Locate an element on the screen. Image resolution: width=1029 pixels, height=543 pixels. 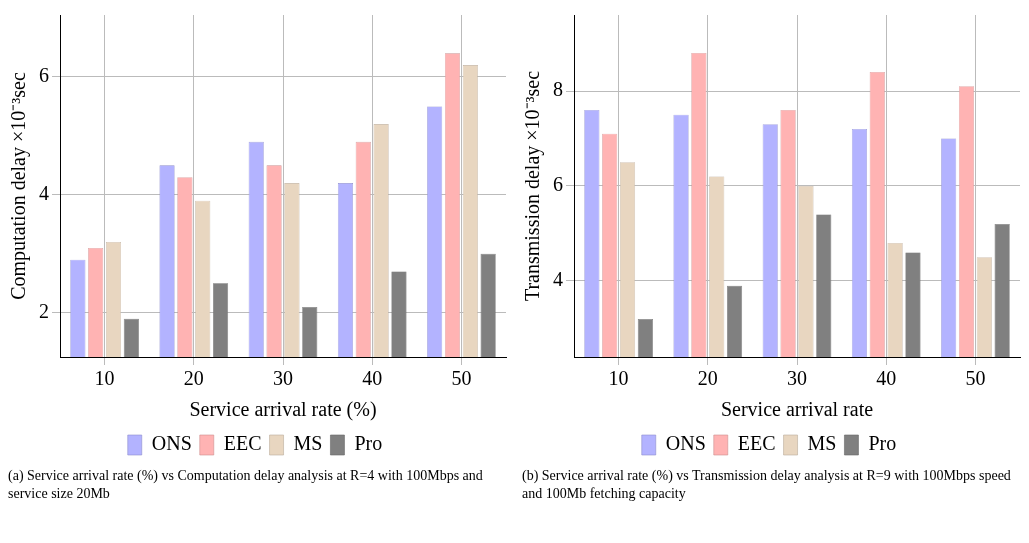
x-axis-title: Service arrival rate is located at coordinates (797, 409).